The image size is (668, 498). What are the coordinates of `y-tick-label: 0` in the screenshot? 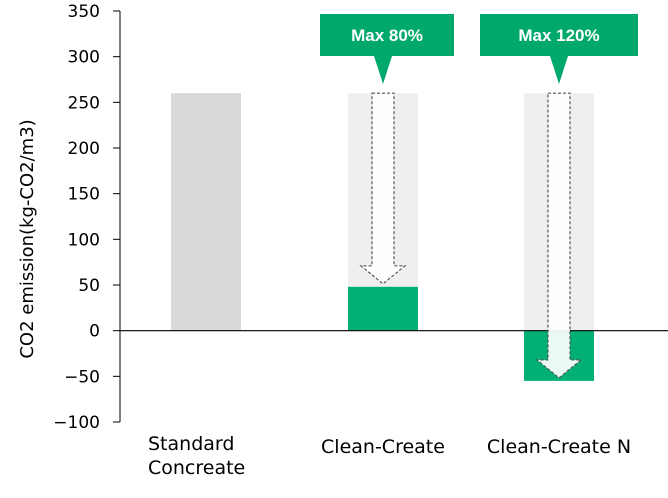 It's located at (94, 332).